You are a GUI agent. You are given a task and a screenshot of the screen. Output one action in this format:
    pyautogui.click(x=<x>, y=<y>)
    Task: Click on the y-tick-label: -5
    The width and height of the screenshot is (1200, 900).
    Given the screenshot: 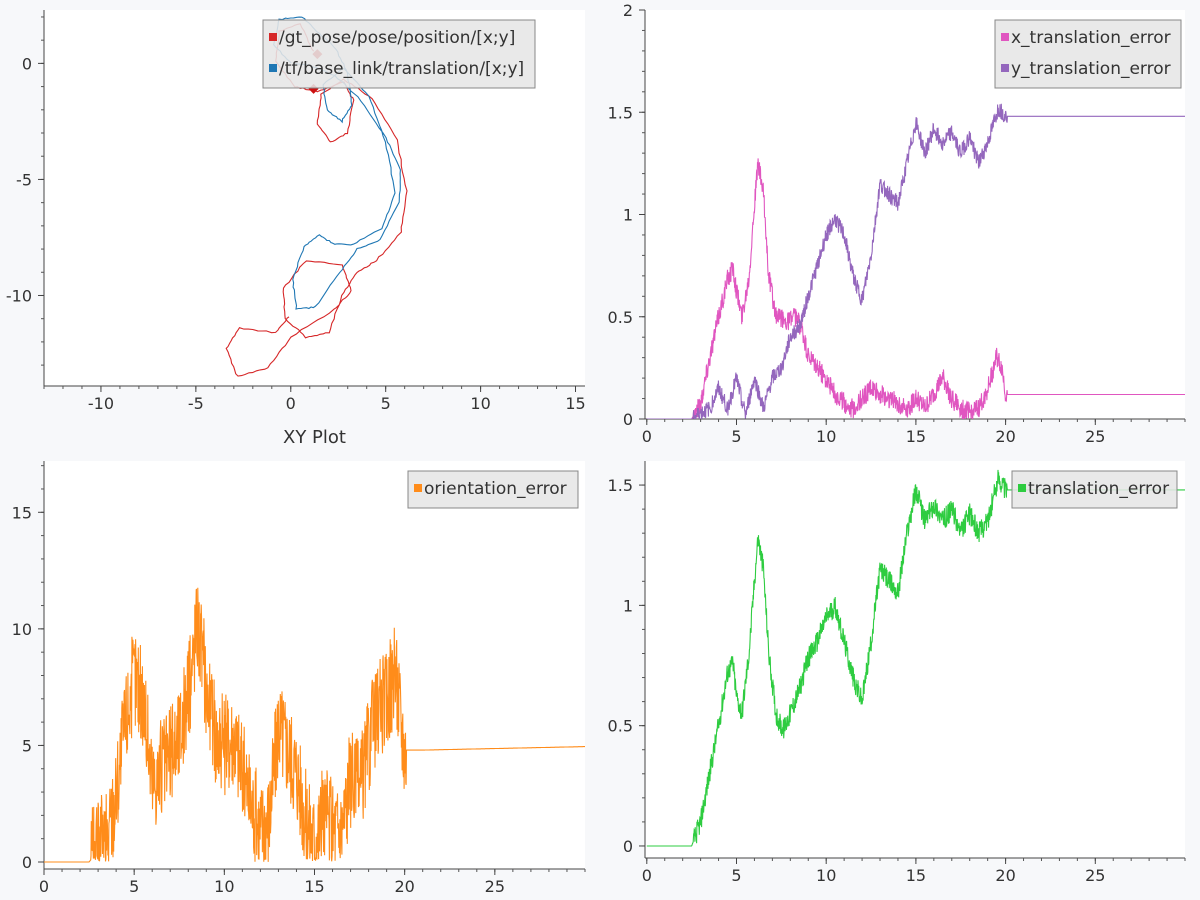 What is the action you would take?
    pyautogui.click(x=24, y=179)
    